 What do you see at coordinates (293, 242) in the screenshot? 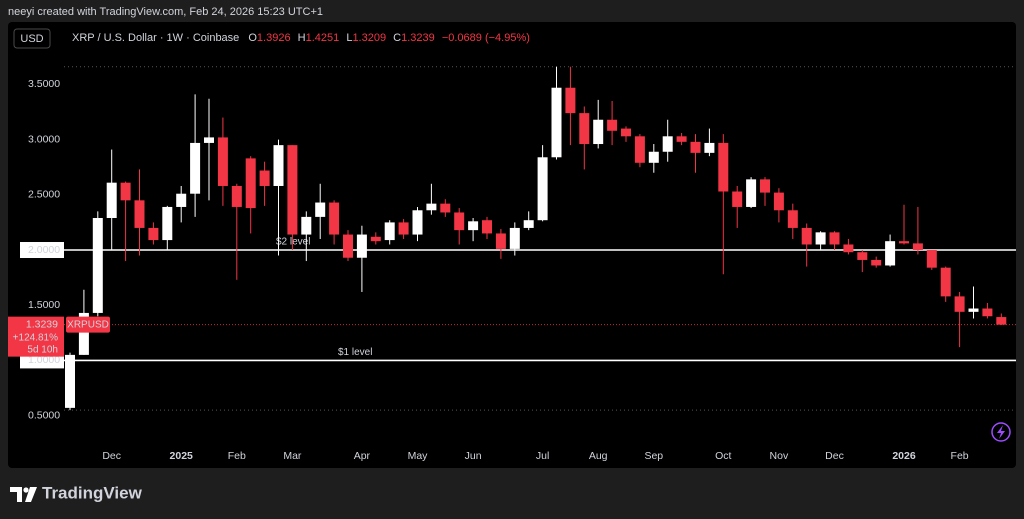
I see `level-label: $2 level` at bounding box center [293, 242].